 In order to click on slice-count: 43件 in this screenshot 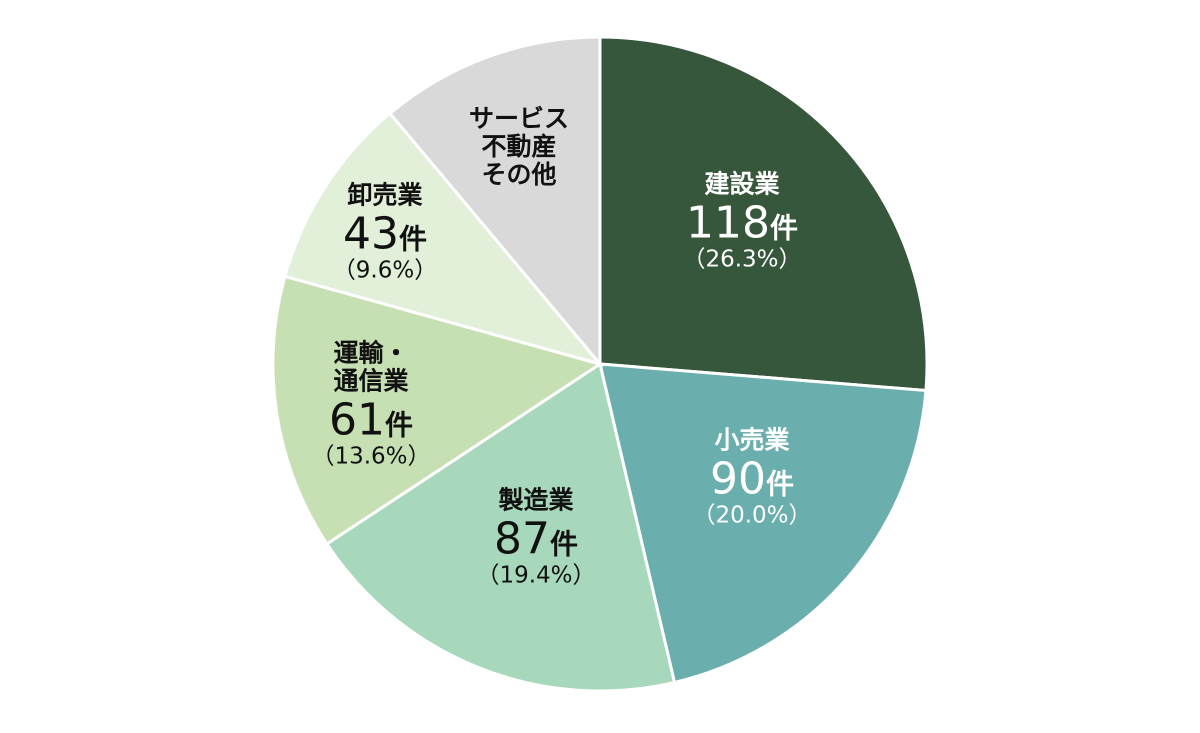, I will do `click(385, 233)`.